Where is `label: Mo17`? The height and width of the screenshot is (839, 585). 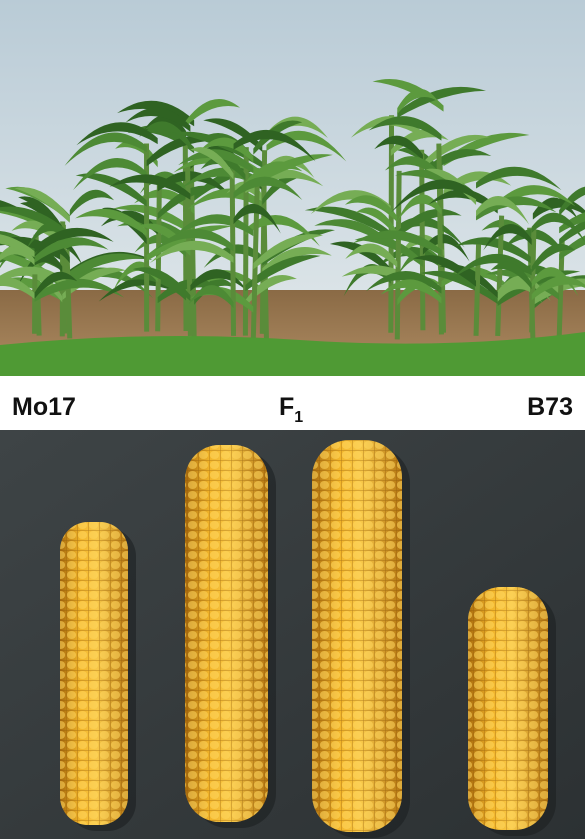
label: Mo17 is located at coordinates (44, 407).